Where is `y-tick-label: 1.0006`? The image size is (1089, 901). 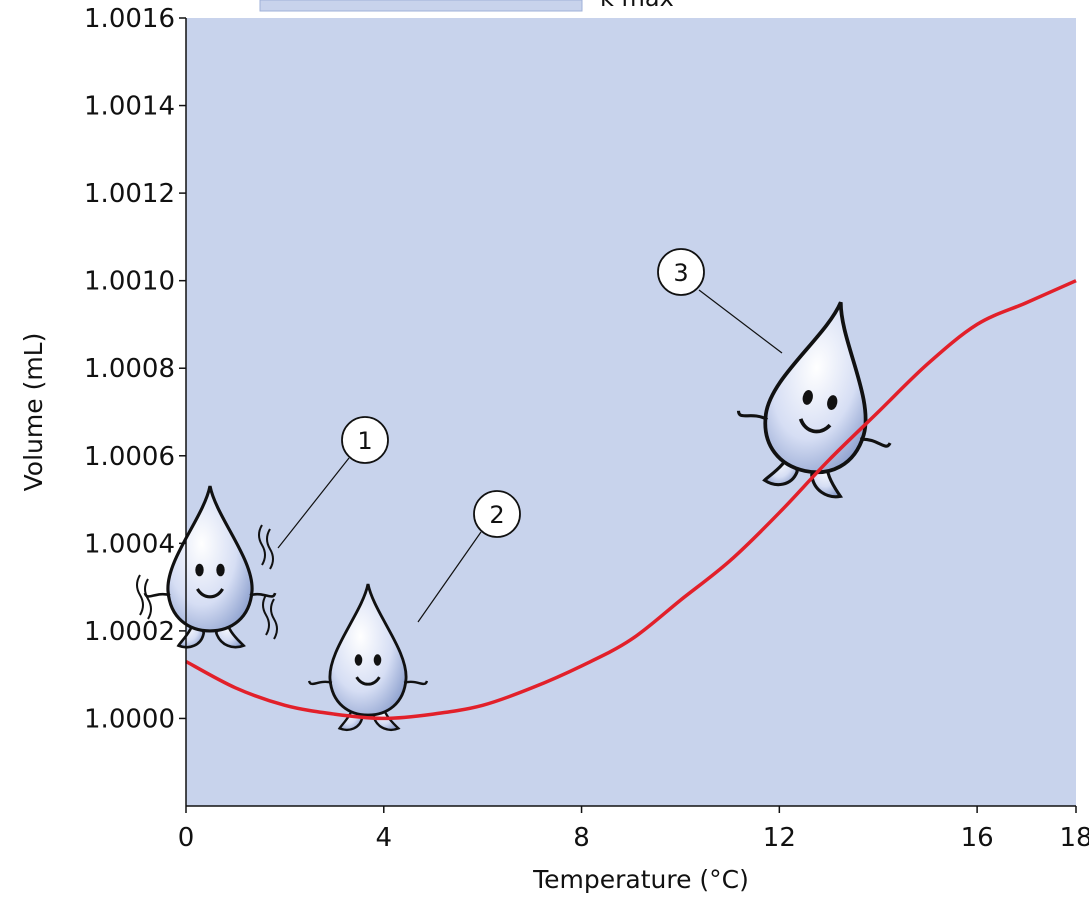
y-tick-label: 1.0006 is located at coordinates (129, 457).